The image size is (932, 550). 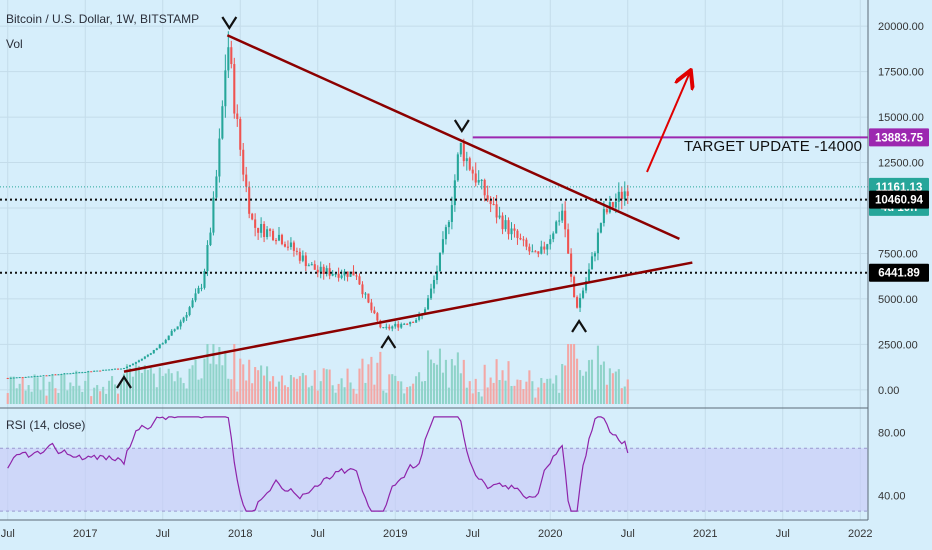 What do you see at coordinates (124, 381) in the screenshot?
I see `trough-marker` at bounding box center [124, 381].